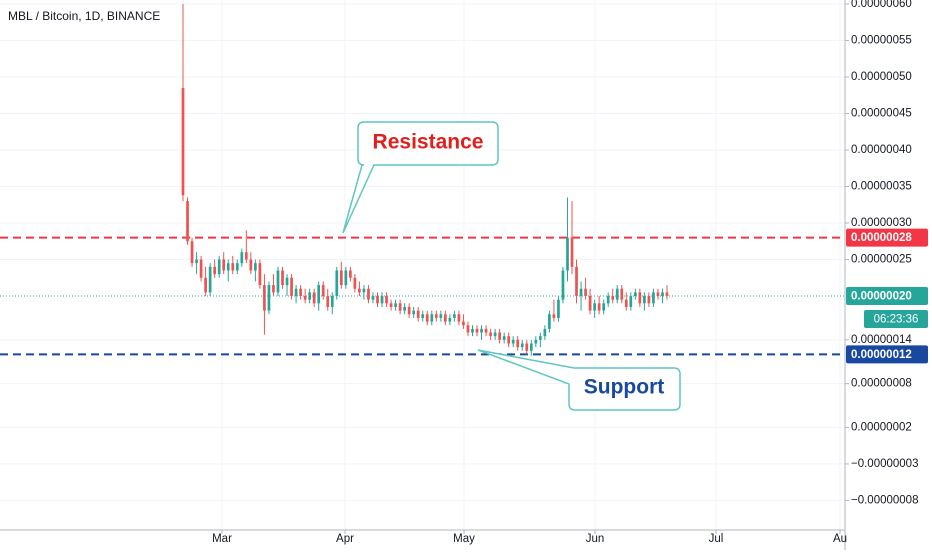  Describe the element at coordinates (881, 187) in the screenshot. I see `y-tick-label: 0.00000035` at that location.